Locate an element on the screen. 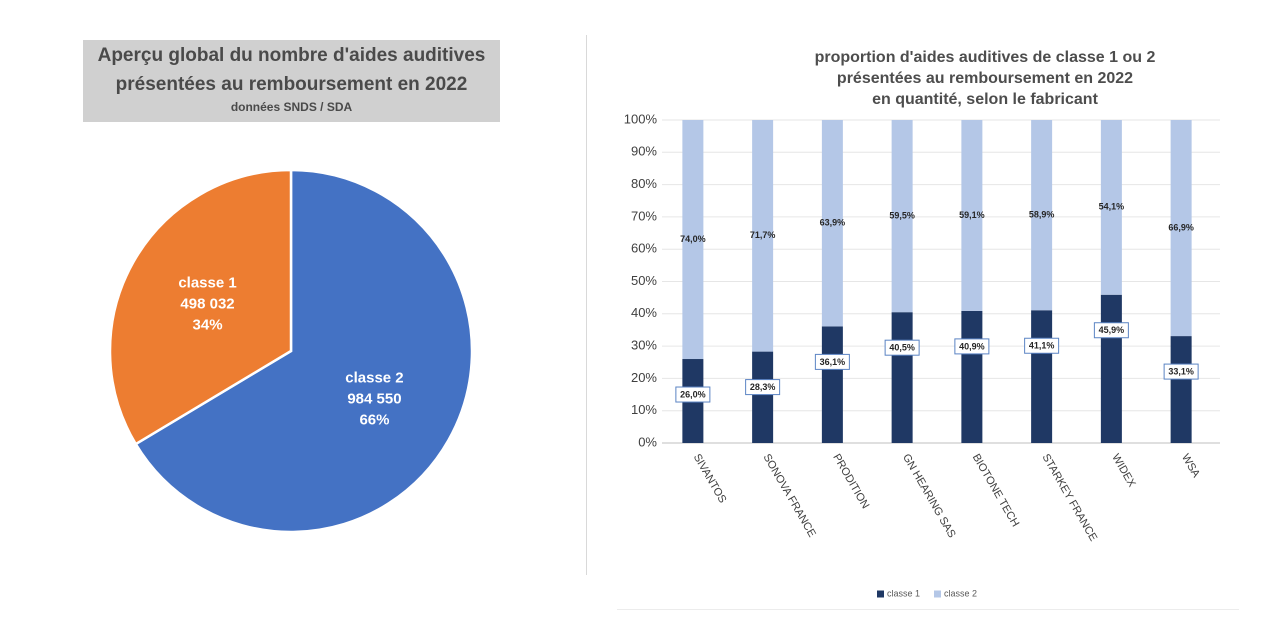 The height and width of the screenshot is (639, 1279). data-label-classe-2-6: 58,9% is located at coordinates (1042, 214).